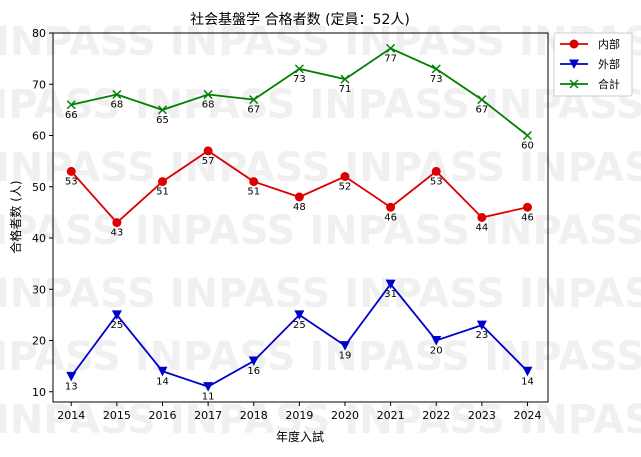 Image resolution: width=641 pixels, height=457 pixels. I want to click on y-tick-label: 60, so click(39, 136).